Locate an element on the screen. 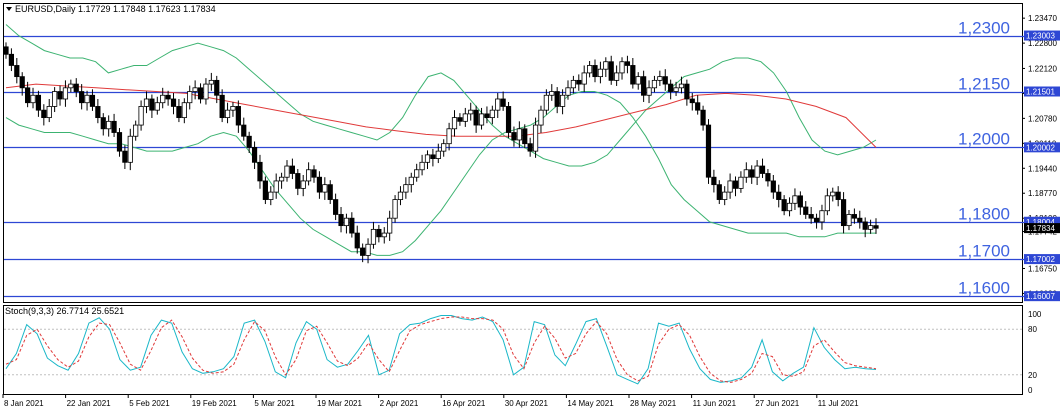 This screenshot has height=409, width=1063. price-tick-label: 1.22800 is located at coordinates (1042, 43).